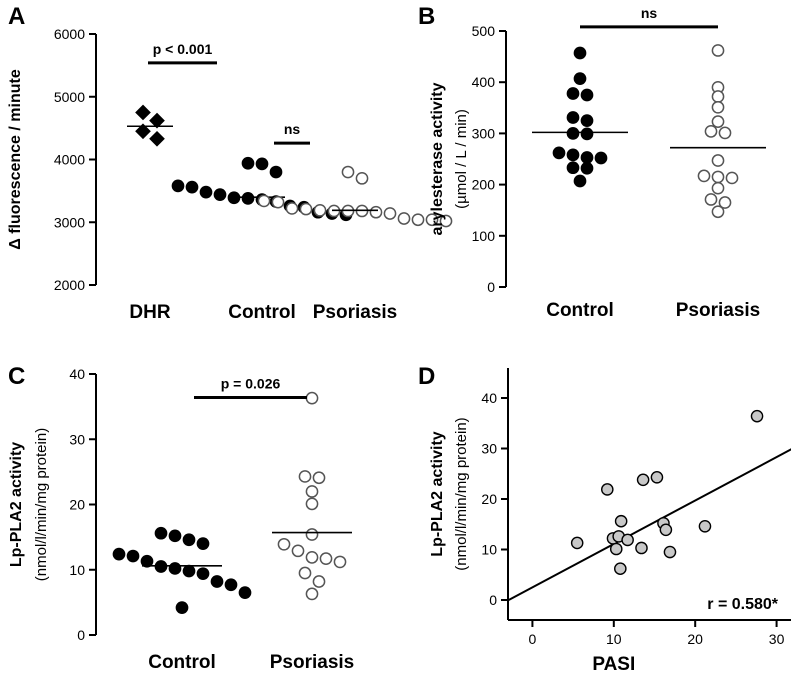 Image resolution: width=791 pixels, height=677 pixels. Describe the element at coordinates (649, 525) in the screenshot. I see `regression-line` at that location.